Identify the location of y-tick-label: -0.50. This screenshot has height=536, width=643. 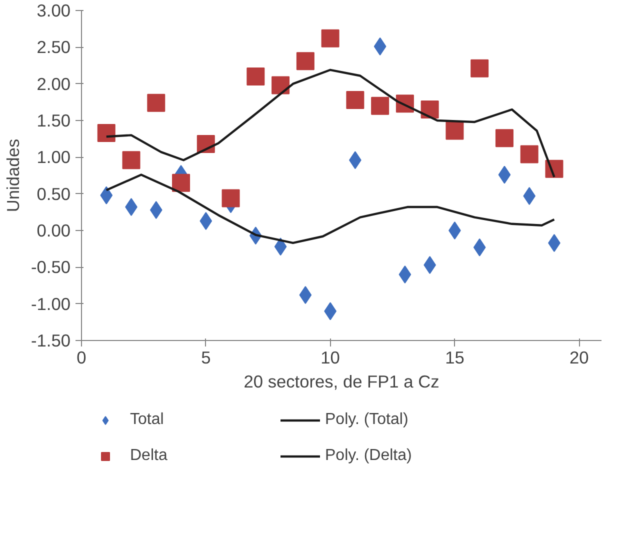
(51, 267).